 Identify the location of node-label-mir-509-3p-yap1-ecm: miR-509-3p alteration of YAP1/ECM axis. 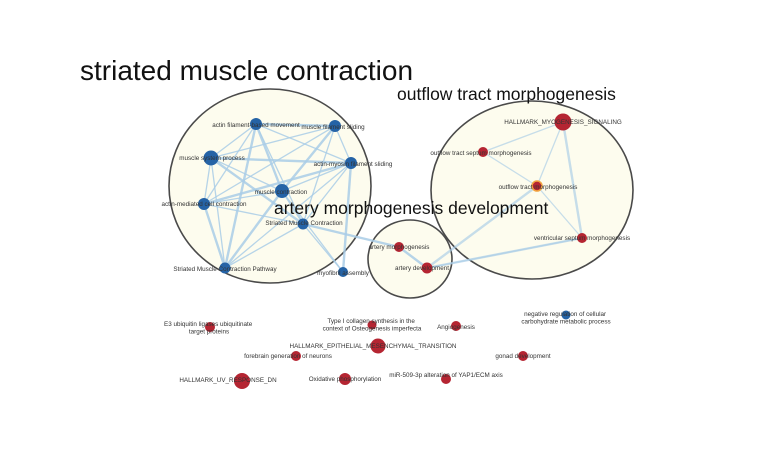
(446, 375).